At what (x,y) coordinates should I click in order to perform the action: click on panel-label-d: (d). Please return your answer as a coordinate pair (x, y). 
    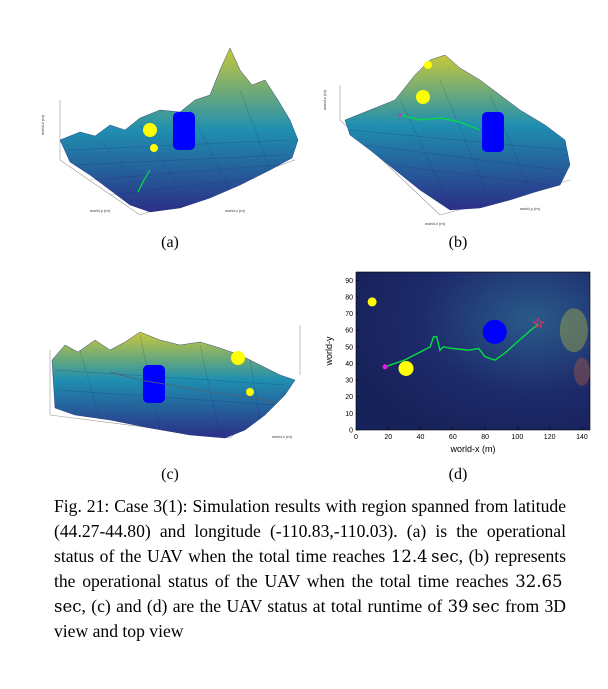
    Looking at the image, I should click on (458, 474).